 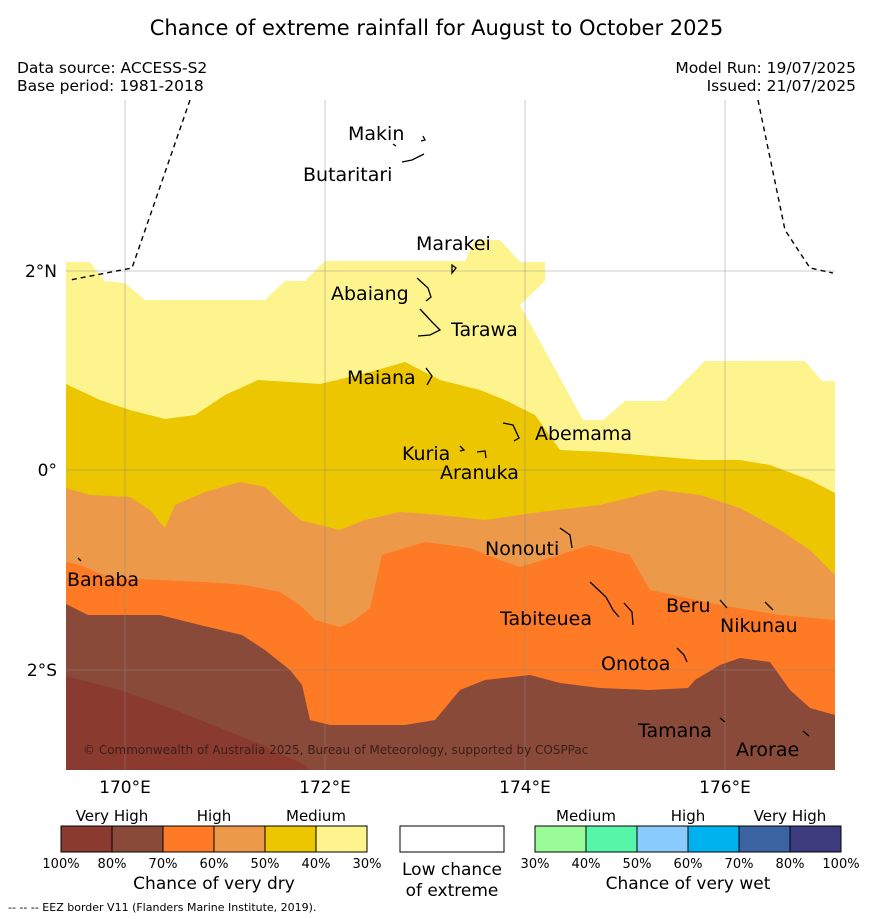 What do you see at coordinates (214, 864) in the screenshot?
I see `legend-dry-tick: 60%` at bounding box center [214, 864].